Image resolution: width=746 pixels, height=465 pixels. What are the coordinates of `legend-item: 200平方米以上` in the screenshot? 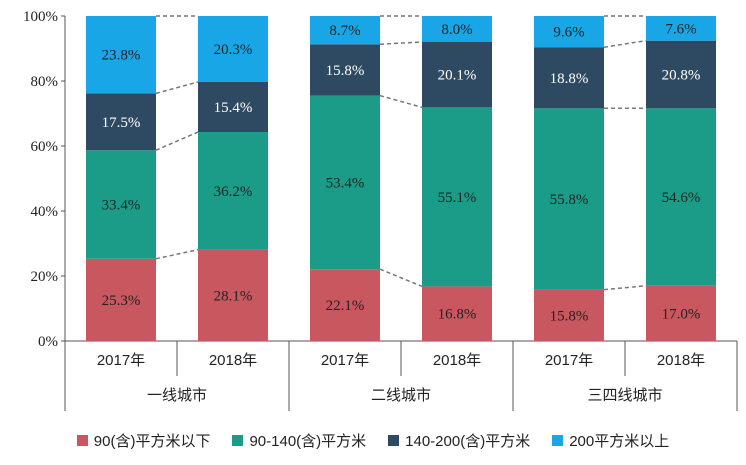 It's located at (610, 440).